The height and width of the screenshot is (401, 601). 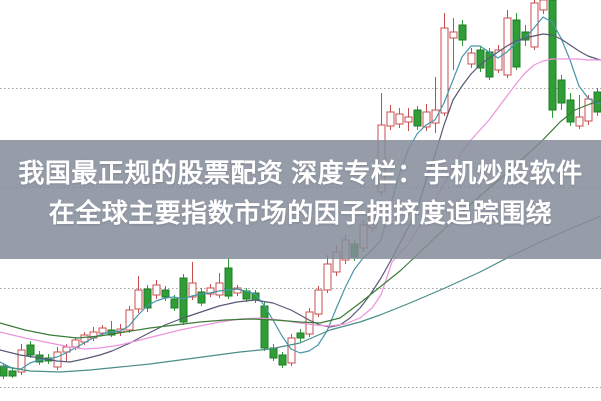 What do you see at coordinates (300, 213) in the screenshot?
I see `headline-line-2: 在全球主要指数市场的因子拥挤度追踪围绕` at bounding box center [300, 213].